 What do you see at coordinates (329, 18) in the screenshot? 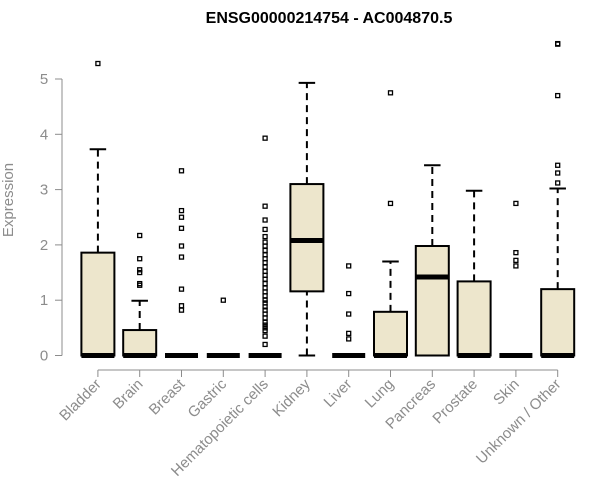
I see `chart-title: ENSG00000214754 - AC004870.5` at bounding box center [329, 18].